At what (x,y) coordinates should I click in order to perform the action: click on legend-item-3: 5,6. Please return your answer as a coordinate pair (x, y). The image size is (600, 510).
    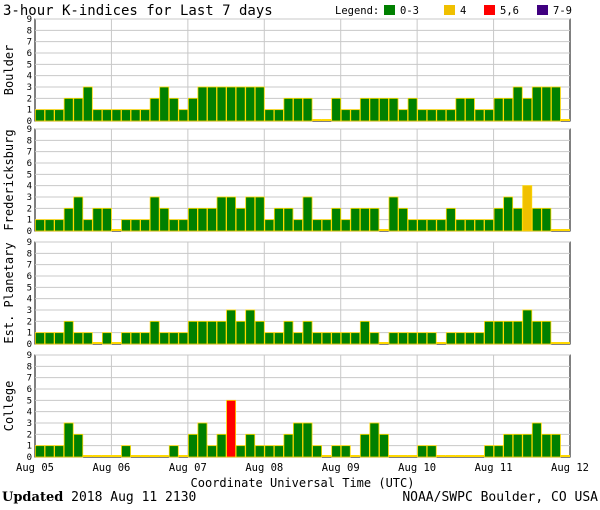
    Looking at the image, I should click on (509, 11).